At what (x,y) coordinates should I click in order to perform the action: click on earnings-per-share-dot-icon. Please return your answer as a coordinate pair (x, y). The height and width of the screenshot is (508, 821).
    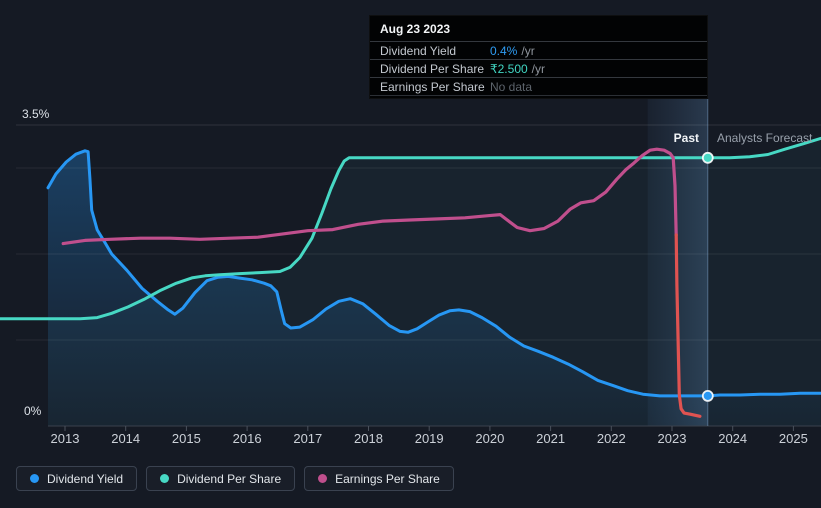
    Looking at the image, I should click on (323, 478).